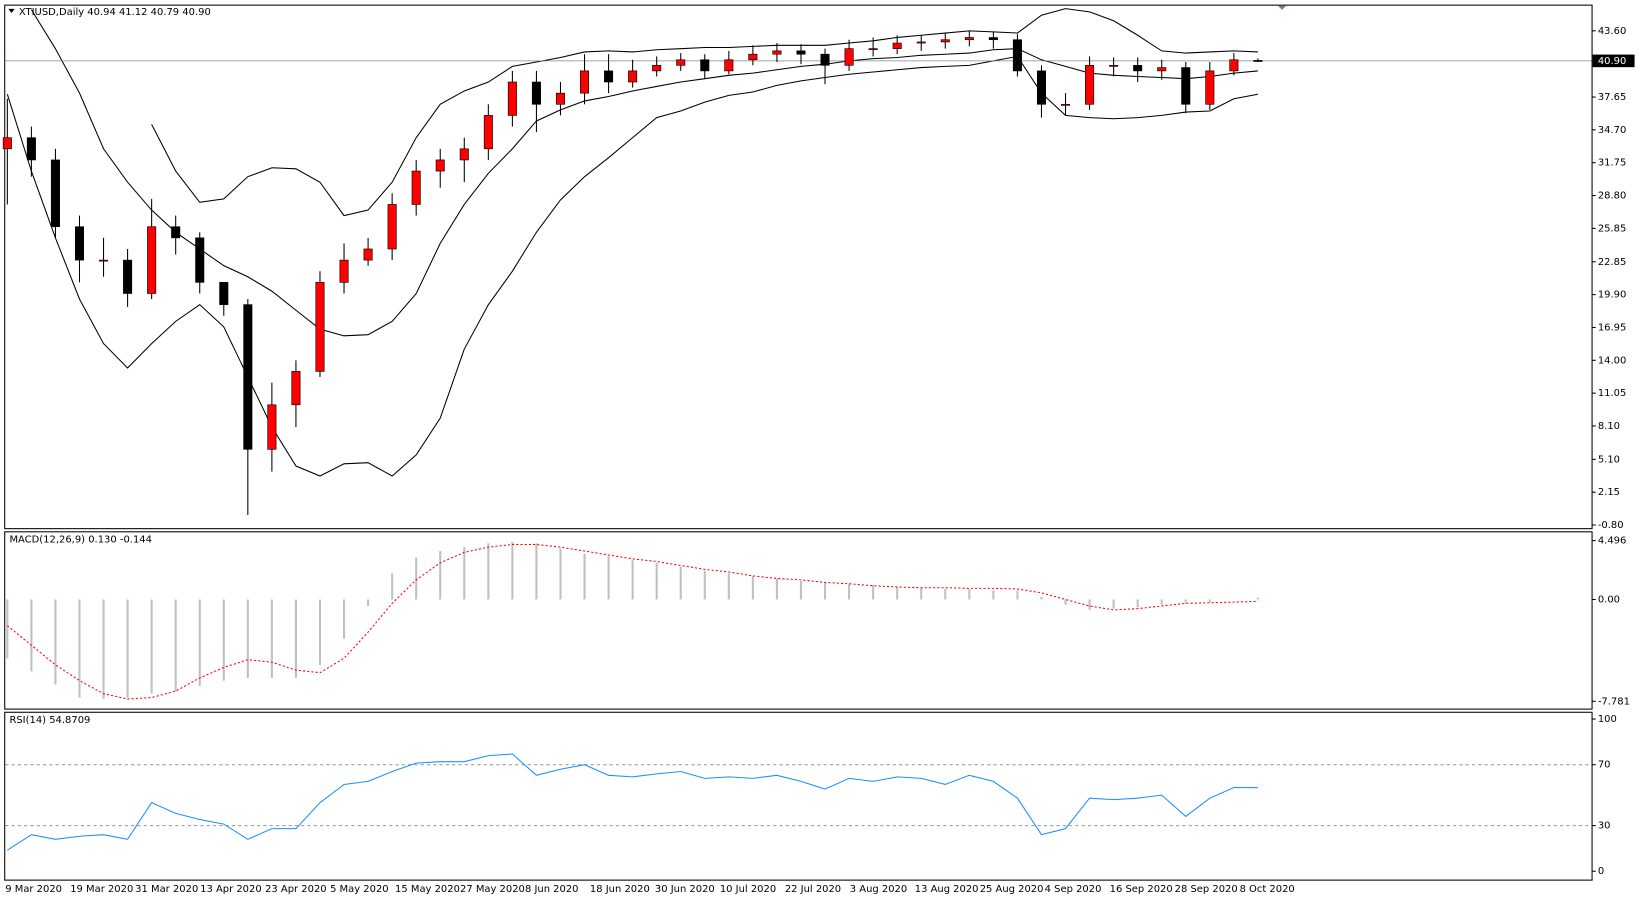 The height and width of the screenshot is (901, 1644). What do you see at coordinates (1609, 426) in the screenshot?
I see `y-tick-label: 8.10` at bounding box center [1609, 426].